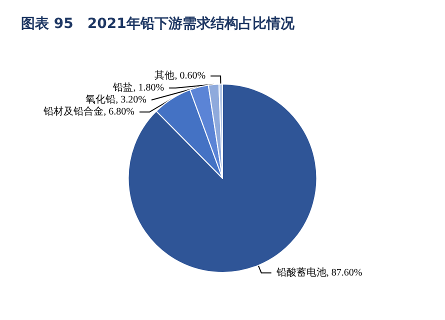  What do you see at coordinates (138, 88) in the screenshot?
I see `slice-label: 铅盐, 1.80%` at bounding box center [138, 88].